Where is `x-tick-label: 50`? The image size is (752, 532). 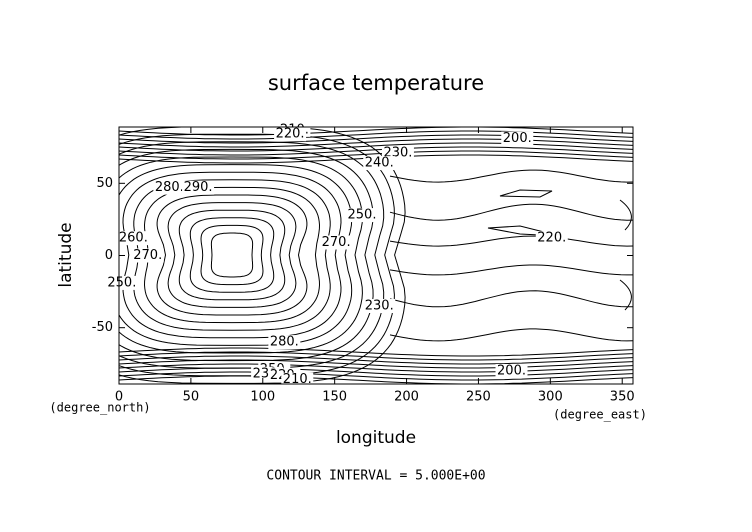
x-tick-label: 50 is located at coordinates (191, 397).